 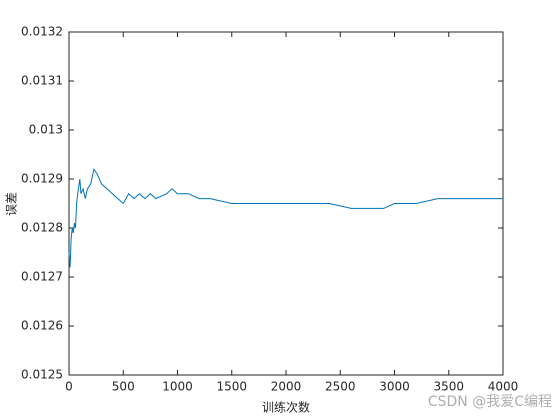 What do you see at coordinates (42, 277) in the screenshot?
I see `y-tick-label: 0.0127` at bounding box center [42, 277].